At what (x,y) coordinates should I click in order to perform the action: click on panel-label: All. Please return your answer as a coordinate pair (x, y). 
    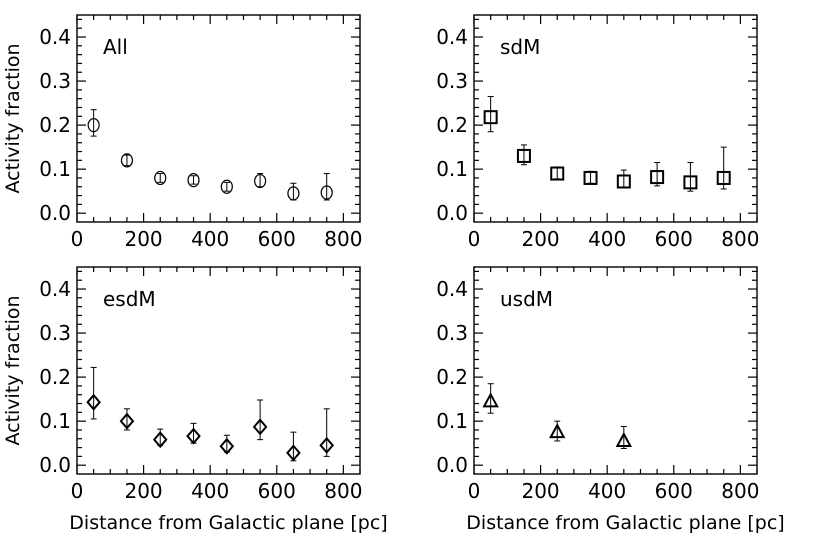
    Looking at the image, I should click on (115, 47).